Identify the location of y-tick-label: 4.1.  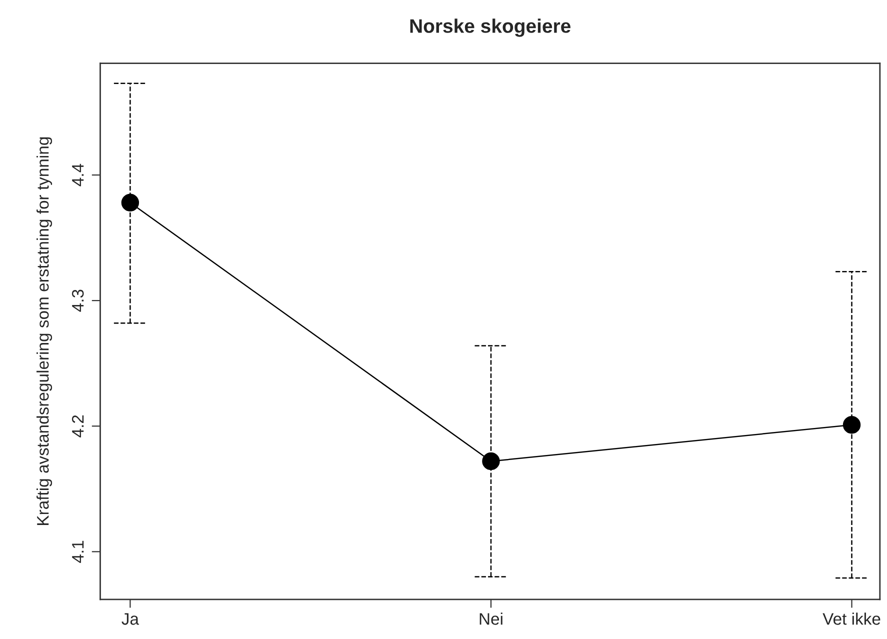
(78, 551).